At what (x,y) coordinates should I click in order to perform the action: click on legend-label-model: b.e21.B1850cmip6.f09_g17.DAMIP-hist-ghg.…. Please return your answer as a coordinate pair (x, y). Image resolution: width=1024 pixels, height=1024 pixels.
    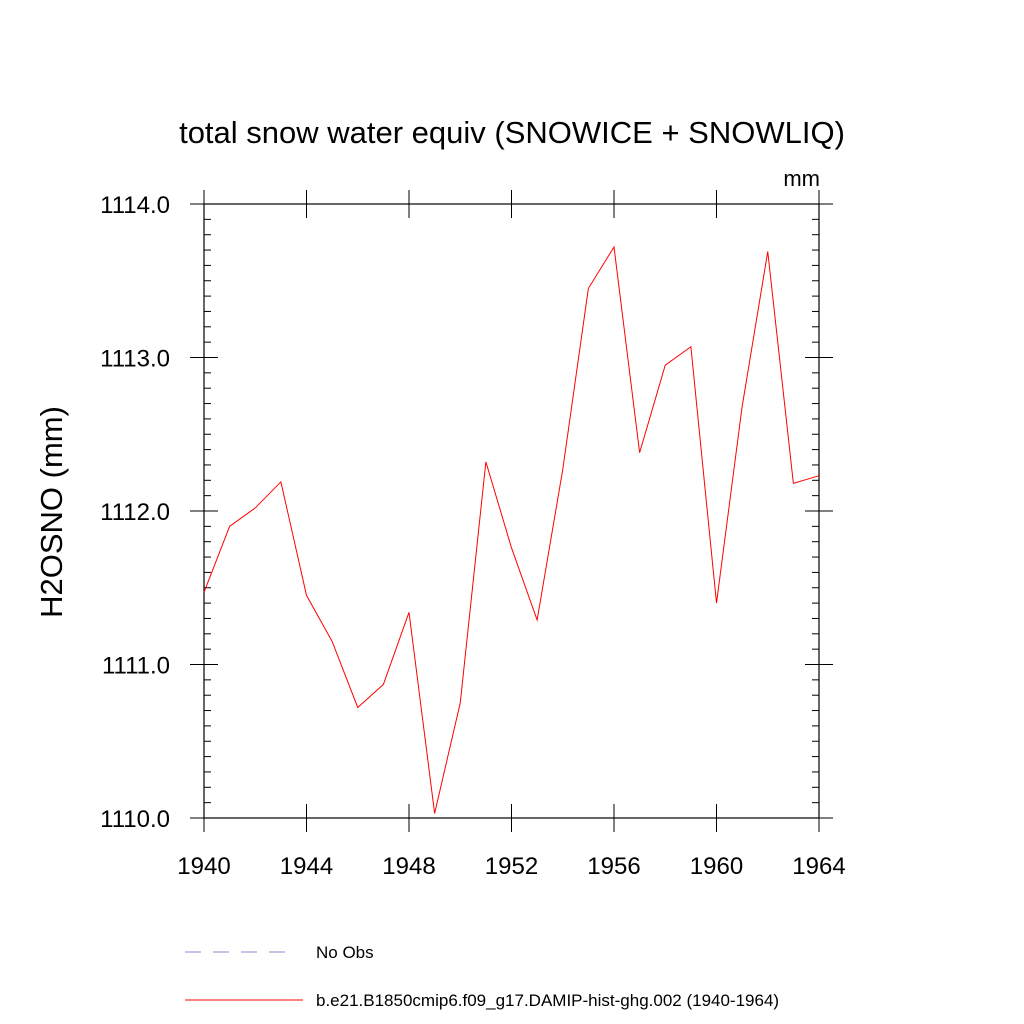
    Looking at the image, I should click on (547, 1000).